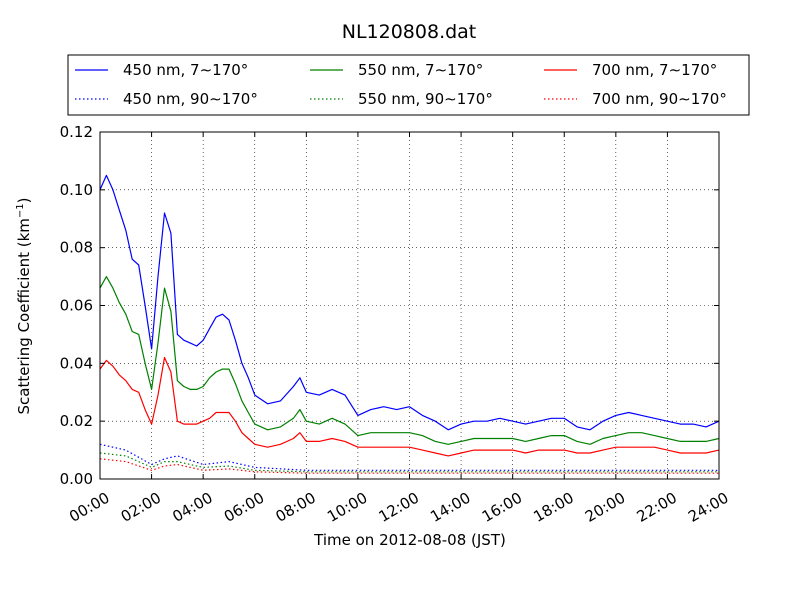 This screenshot has width=800, height=600. What do you see at coordinates (141, 507) in the screenshot?
I see `x-tick-label: 02:00` at bounding box center [141, 507].